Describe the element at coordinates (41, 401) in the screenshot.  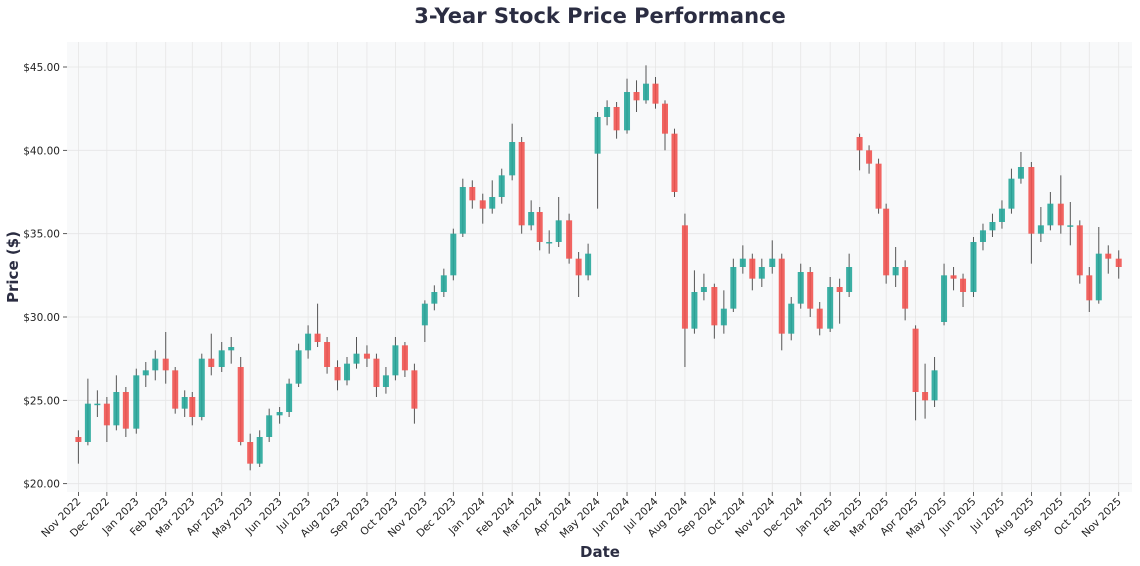
I see `y-tick-label: $25.00` at that location.